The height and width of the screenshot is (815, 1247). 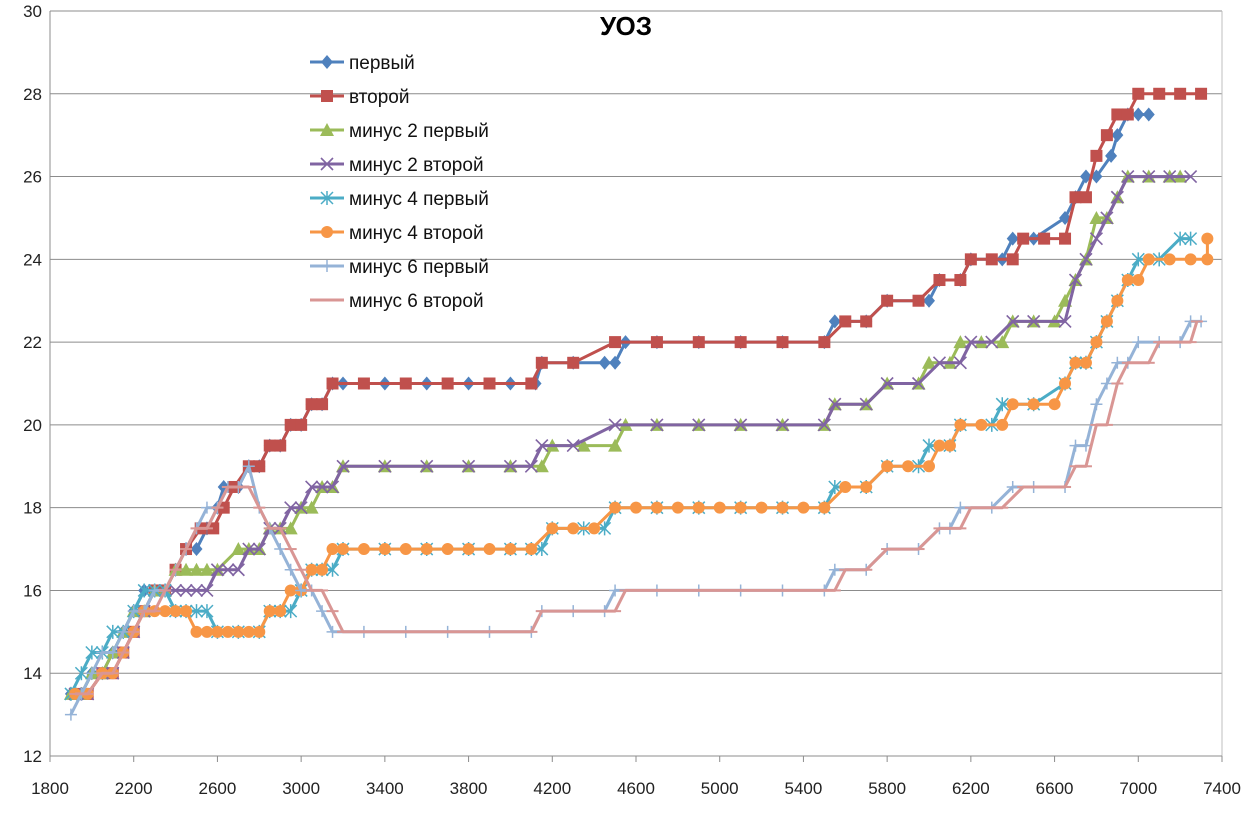 What do you see at coordinates (720, 788) in the screenshot?
I see `x-tick-label-5000: 5000` at bounding box center [720, 788].